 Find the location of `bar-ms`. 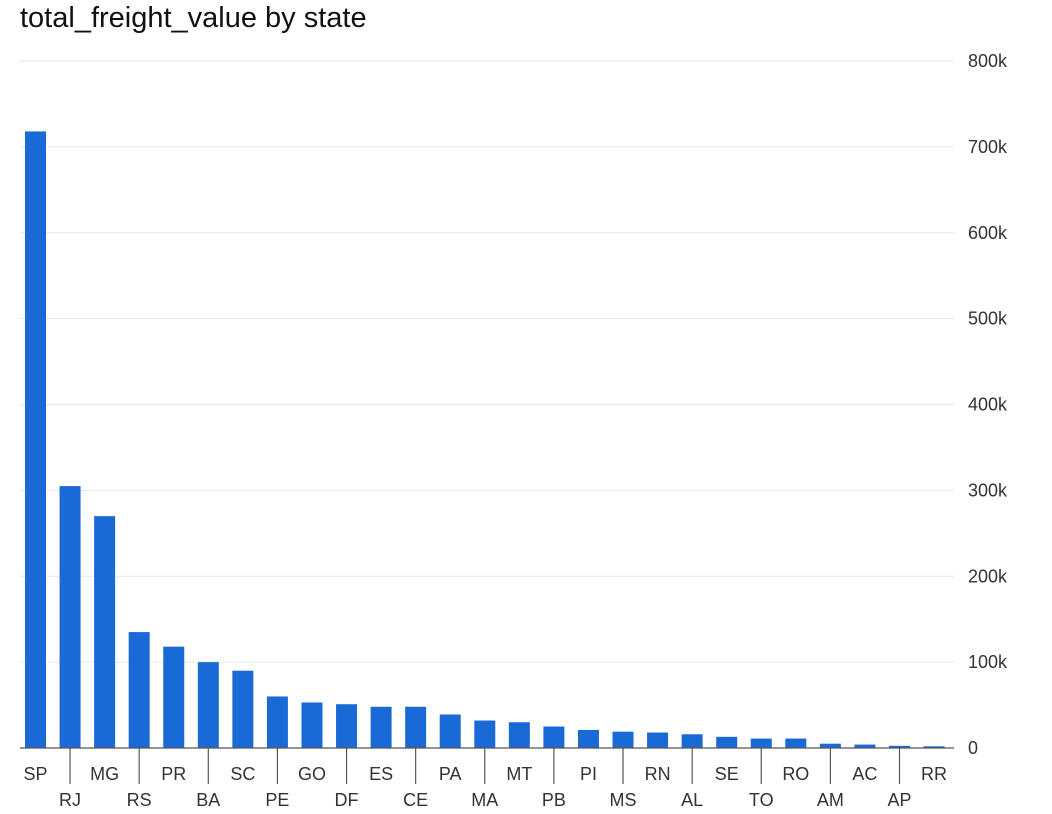

bar-ms is located at coordinates (623, 739).